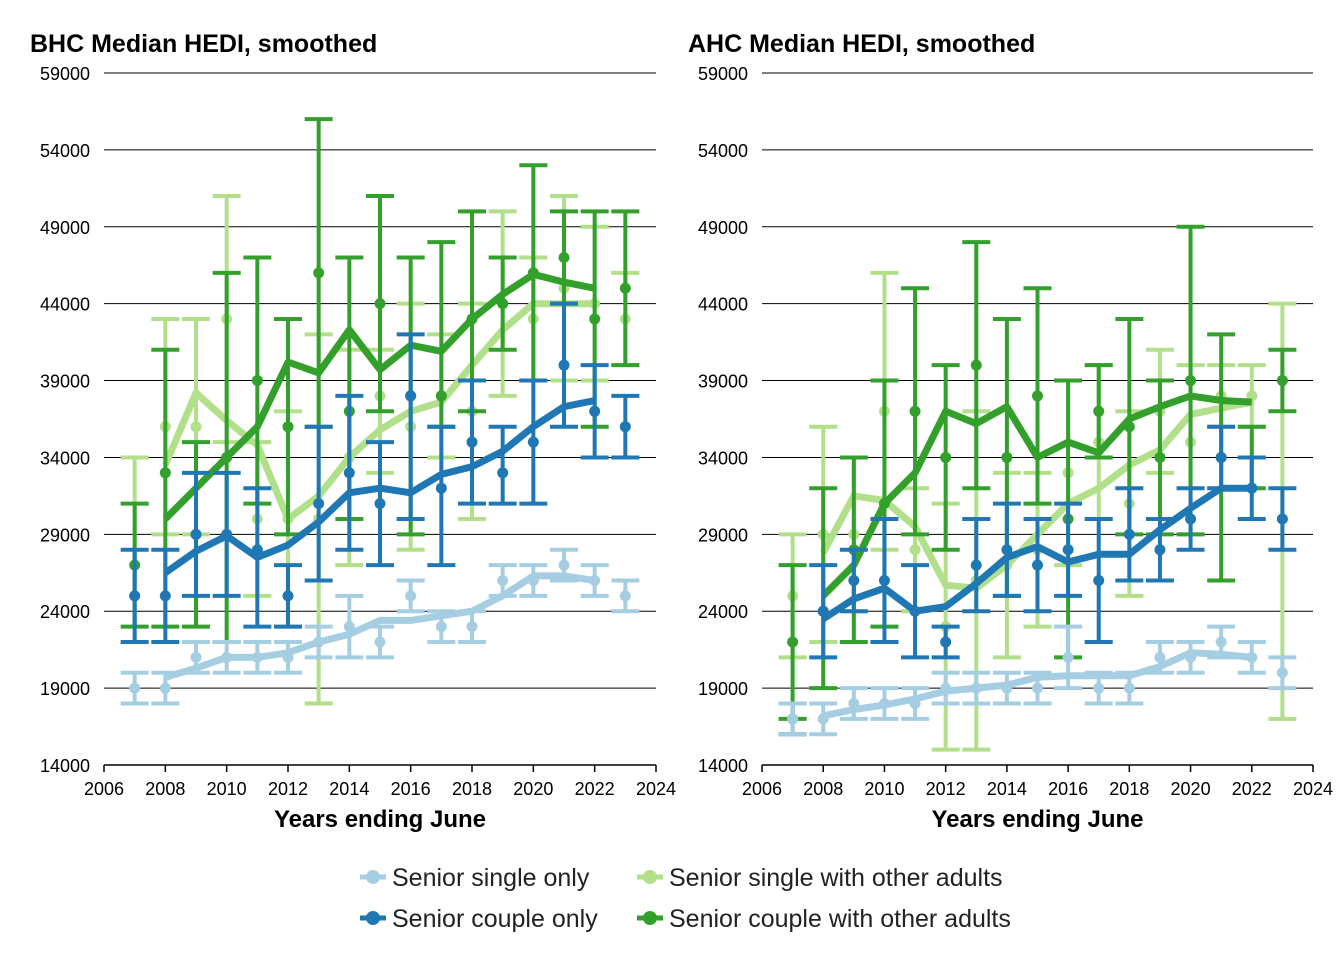 The image size is (1344, 960). What do you see at coordinates (472, 789) in the screenshot?
I see `x-tick-label: 2018` at bounding box center [472, 789].